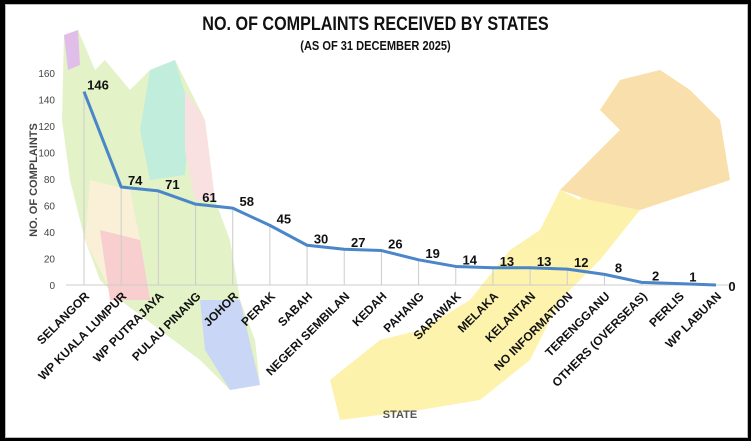 The image size is (751, 441). I want to click on data-label: 58, so click(246, 201).